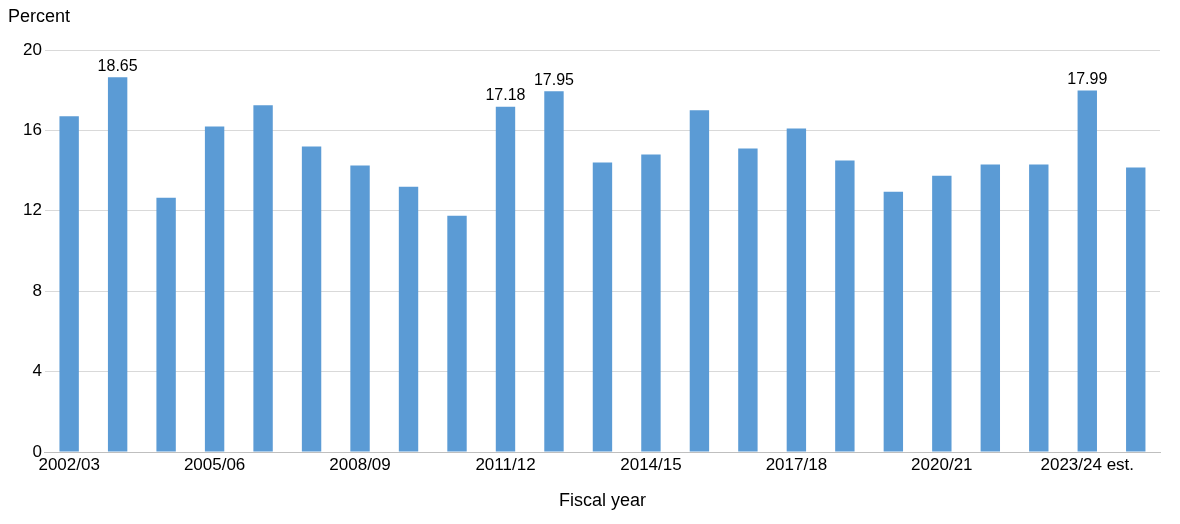 Image resolution: width=1180 pixels, height=524 pixels. I want to click on y-tick-label: 16, so click(32, 130).